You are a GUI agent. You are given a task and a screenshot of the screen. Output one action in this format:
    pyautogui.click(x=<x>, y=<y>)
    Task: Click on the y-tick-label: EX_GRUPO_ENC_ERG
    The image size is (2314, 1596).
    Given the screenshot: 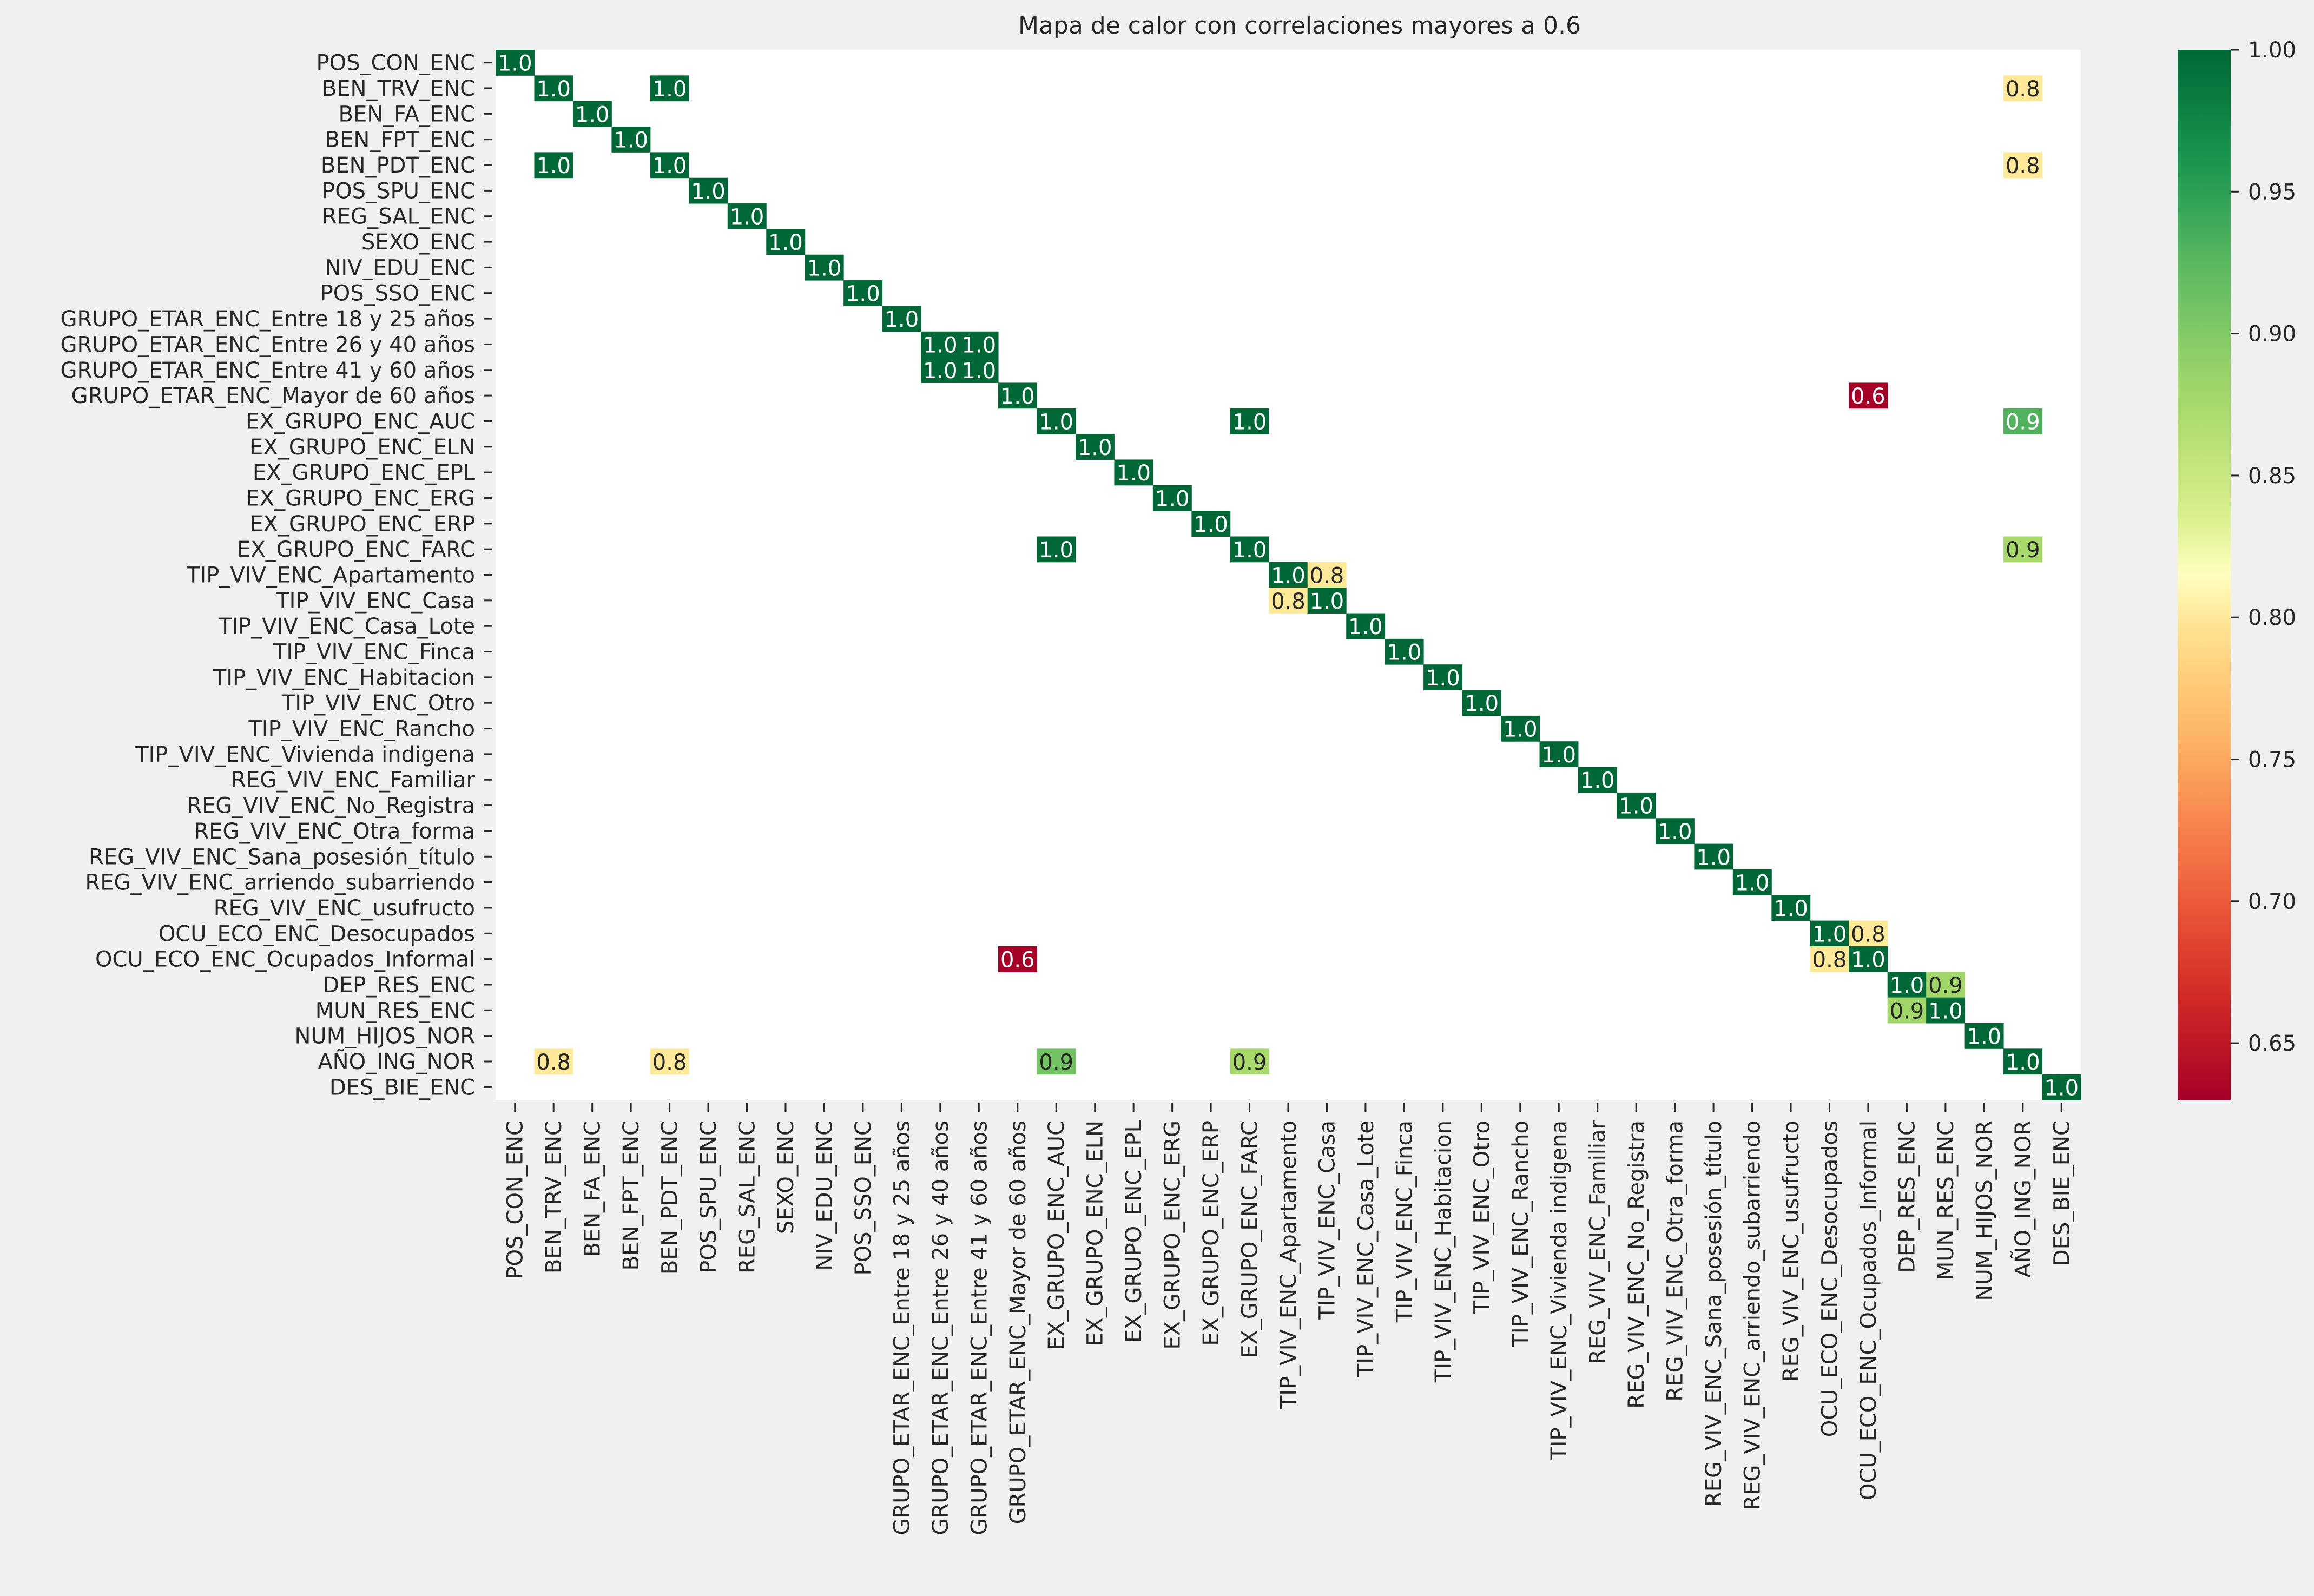 What is the action you would take?
    pyautogui.click(x=360, y=498)
    